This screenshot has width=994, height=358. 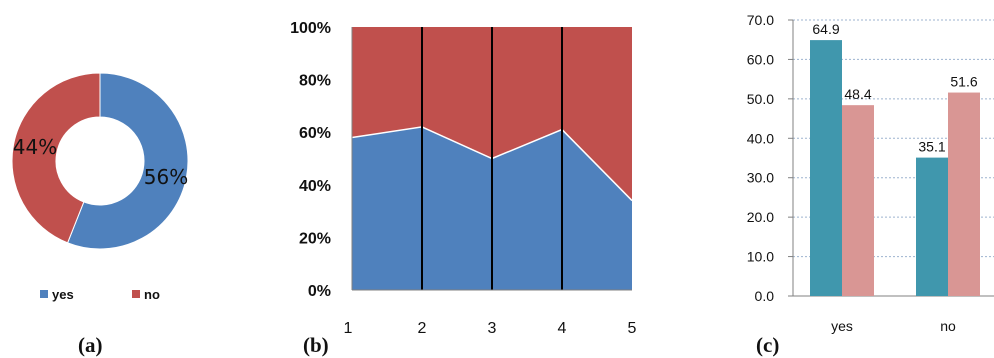 What do you see at coordinates (315, 186) in the screenshot?
I see `area-y-tick-label: 40%` at bounding box center [315, 186].